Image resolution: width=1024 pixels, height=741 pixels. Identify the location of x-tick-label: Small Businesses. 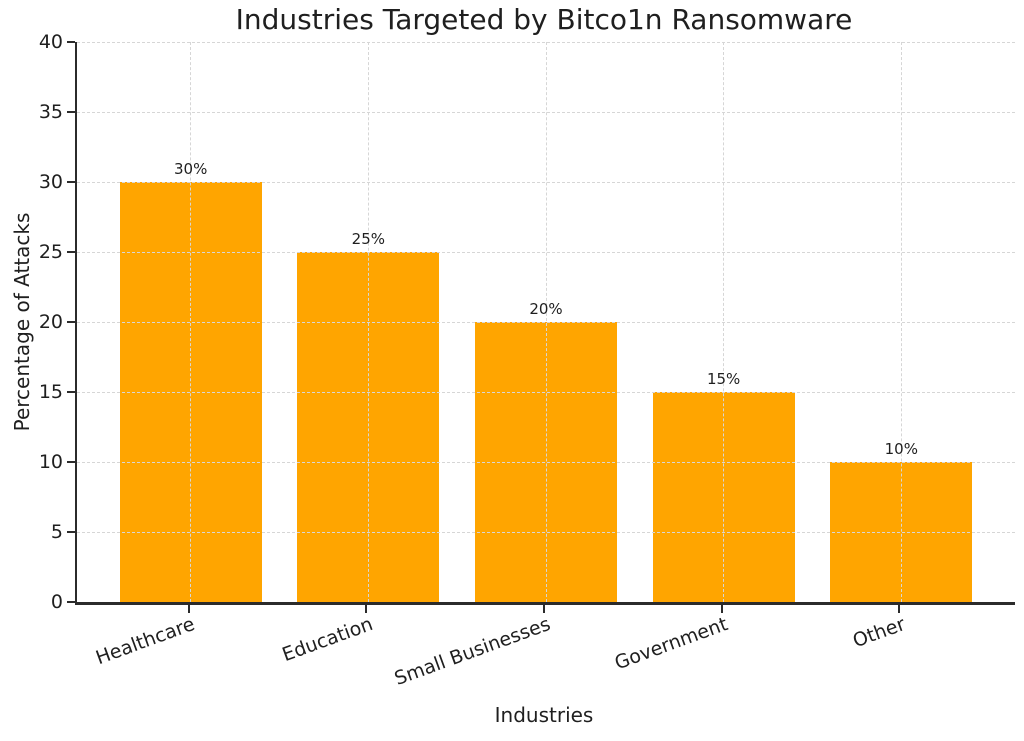
(472, 651).